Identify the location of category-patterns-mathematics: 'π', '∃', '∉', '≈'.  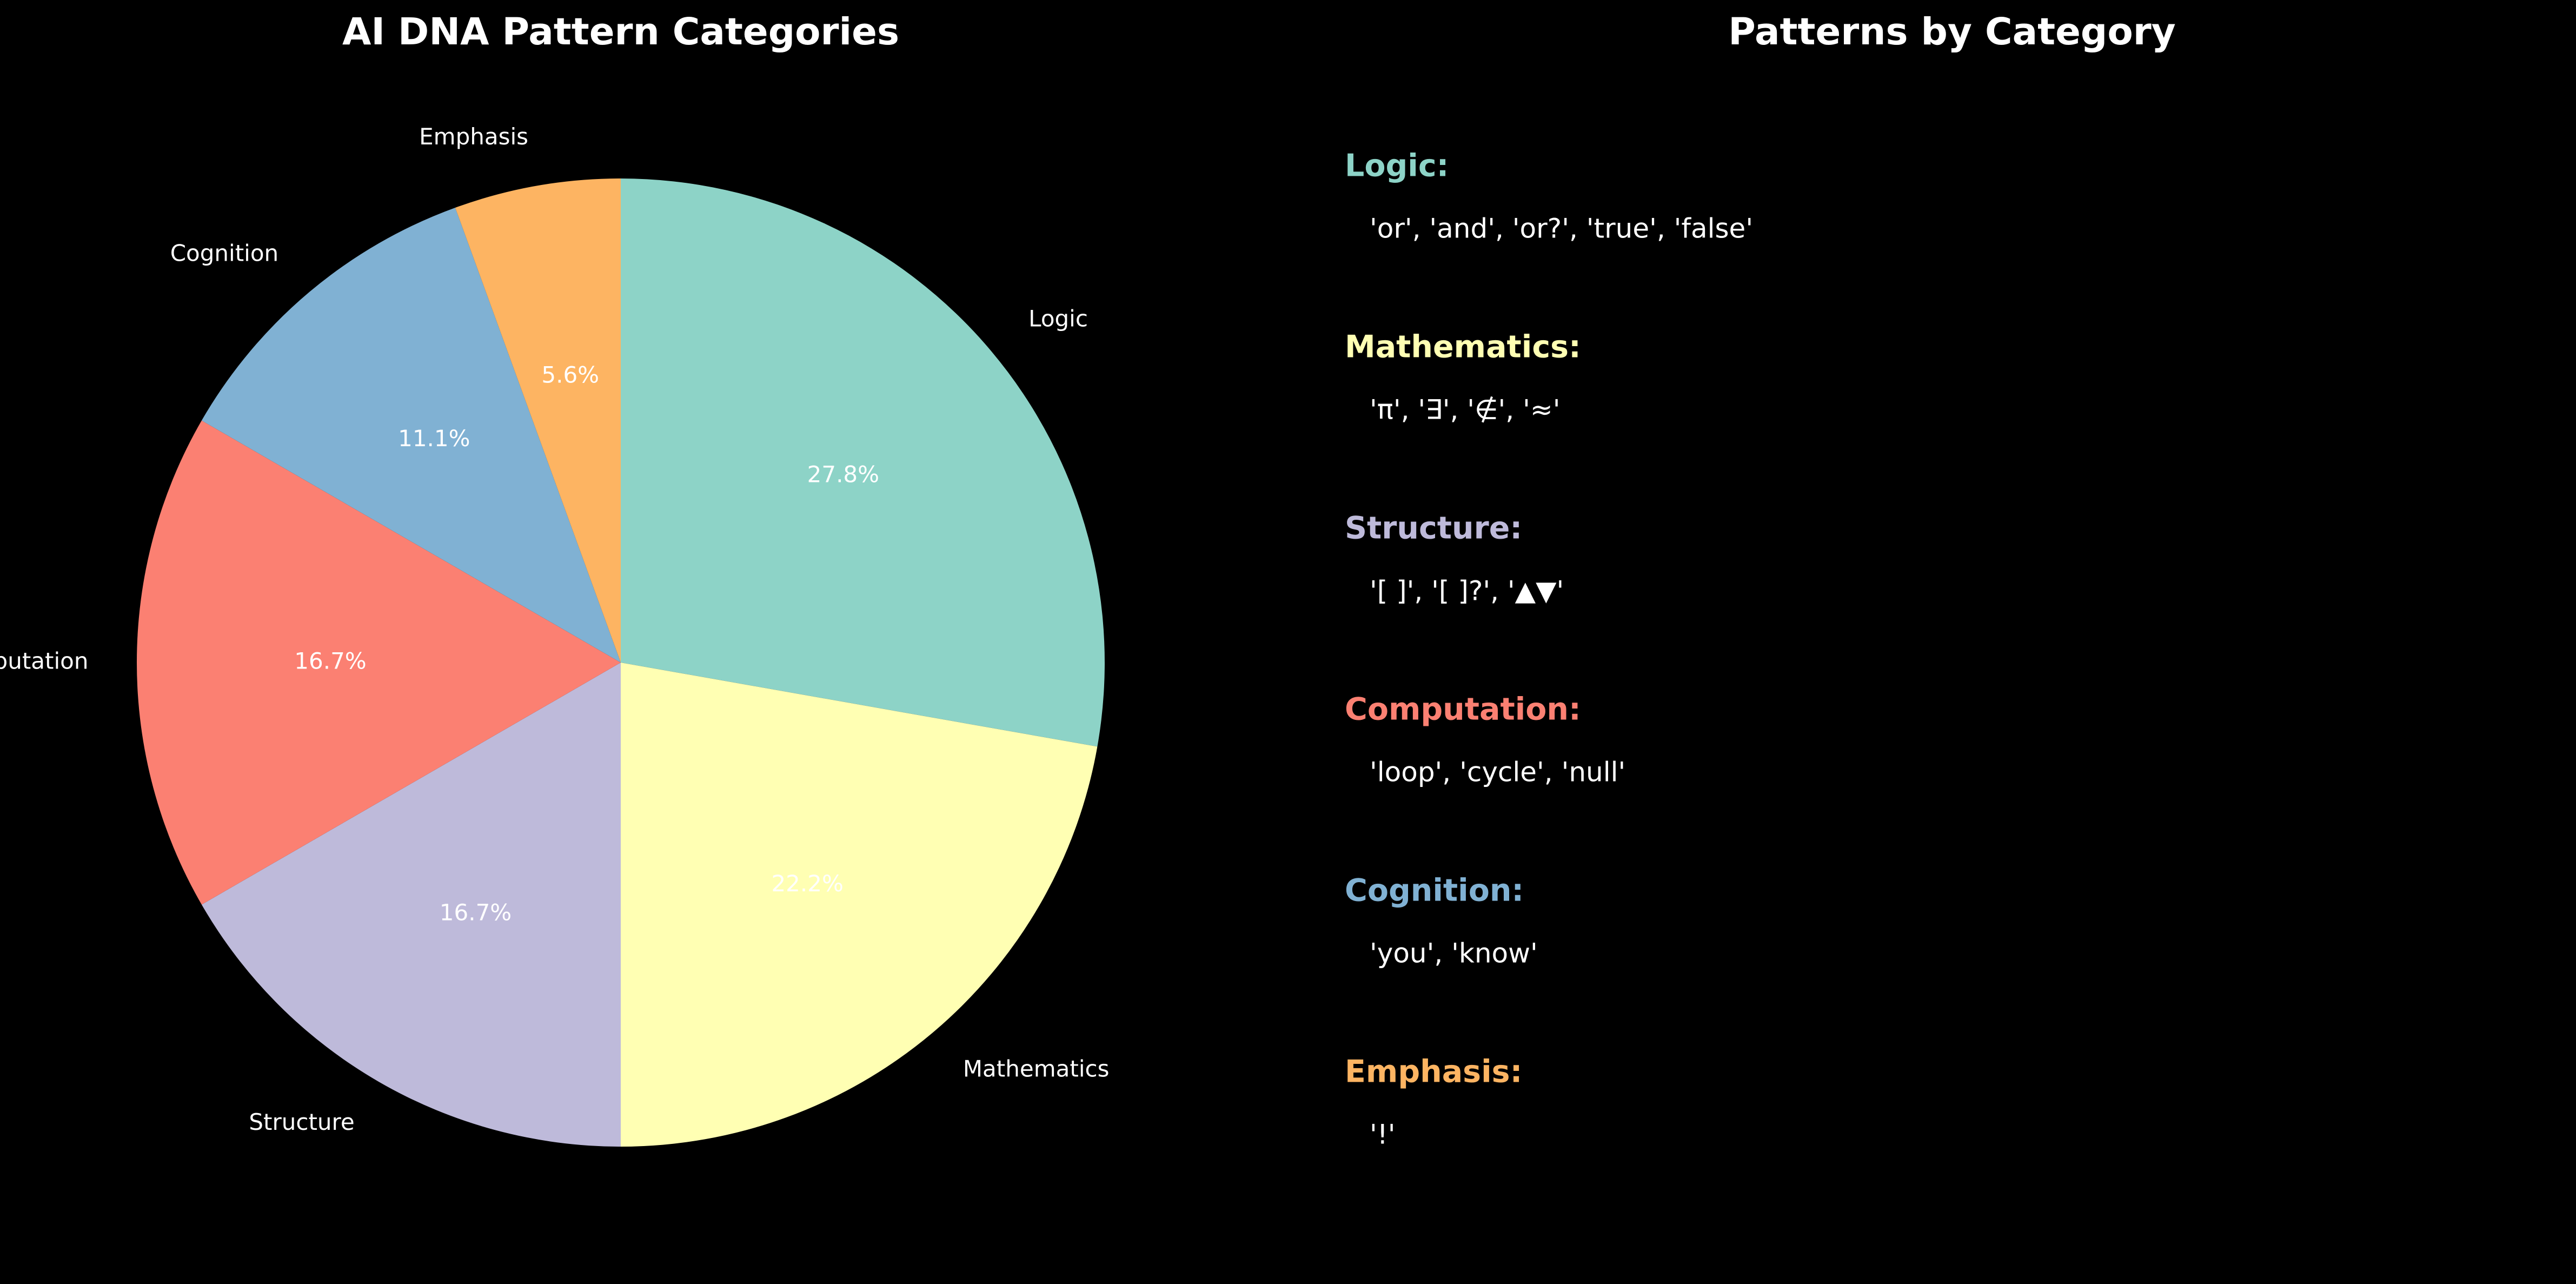
(1465, 410).